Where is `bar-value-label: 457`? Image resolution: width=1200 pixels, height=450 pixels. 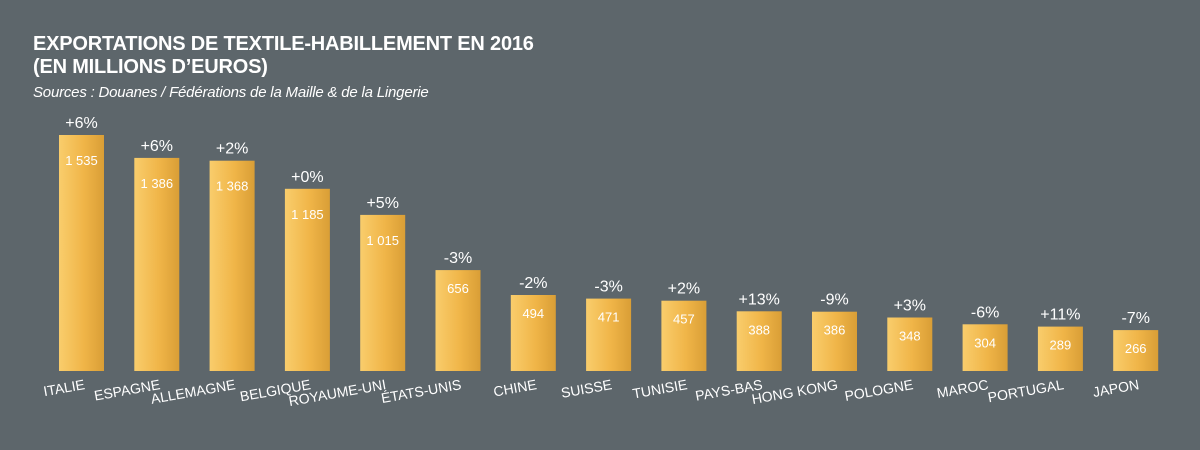
bar-value-label: 457 is located at coordinates (684, 319).